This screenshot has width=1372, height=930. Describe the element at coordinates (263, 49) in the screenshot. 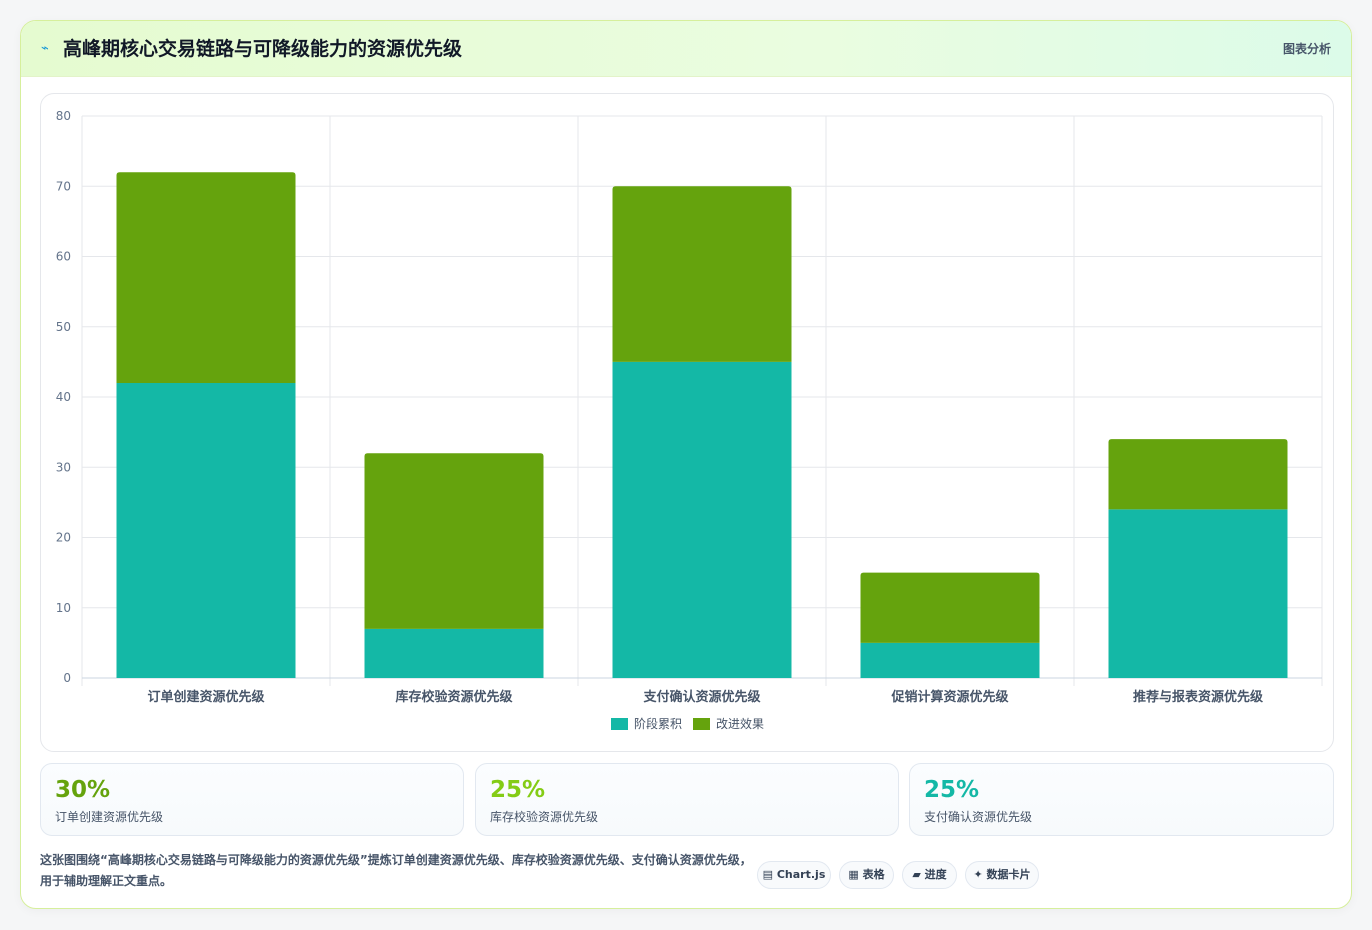

I see `page-title: 高峰期核心交易链路与可降级能力的资源优先级` at that location.